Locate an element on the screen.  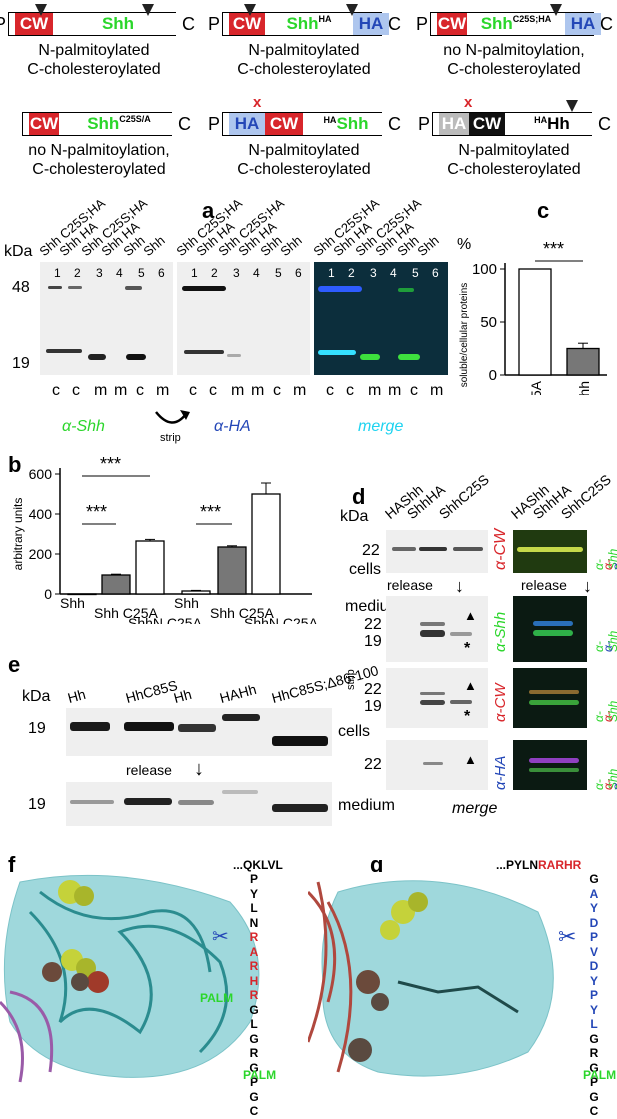
construct-4: HA CW HA Shh is located at coordinates (305, 124).